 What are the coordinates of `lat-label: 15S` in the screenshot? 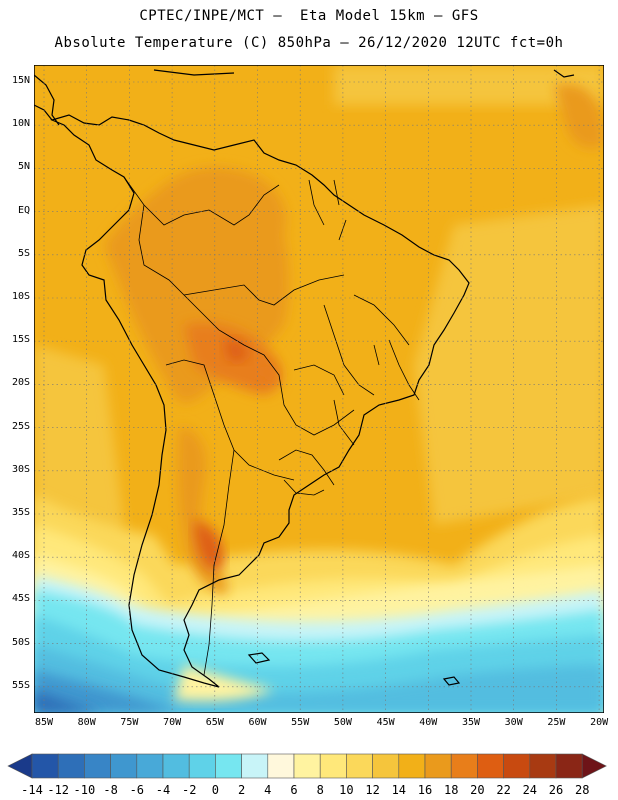 It's located at (20, 340).